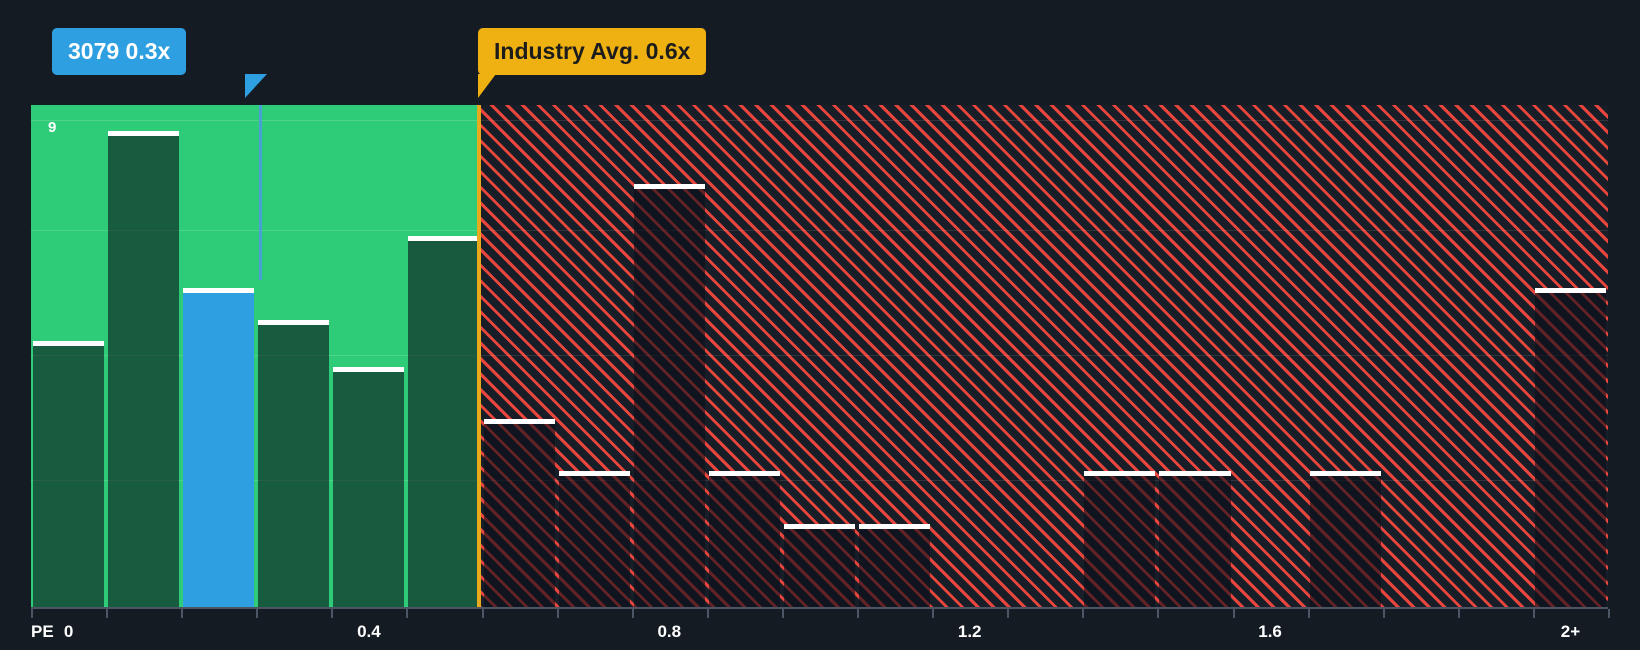 The height and width of the screenshot is (650, 1640). What do you see at coordinates (969, 631) in the screenshot?
I see `x-axis-tick-label: 1.2` at bounding box center [969, 631].